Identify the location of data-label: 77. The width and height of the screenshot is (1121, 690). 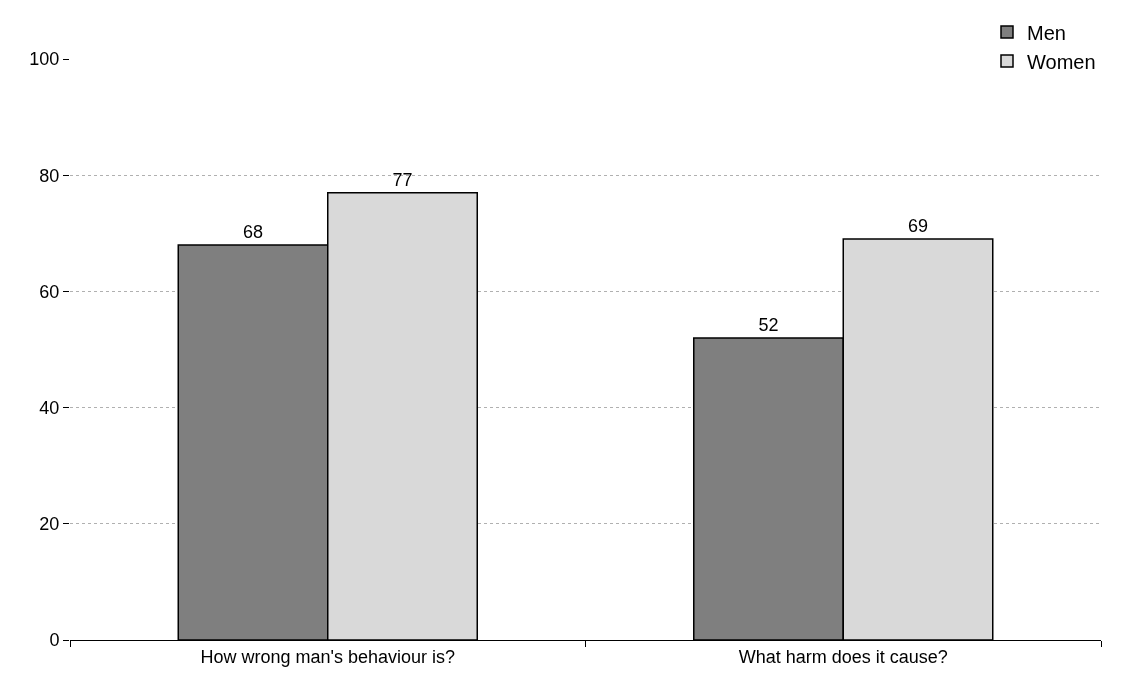
(402, 179).